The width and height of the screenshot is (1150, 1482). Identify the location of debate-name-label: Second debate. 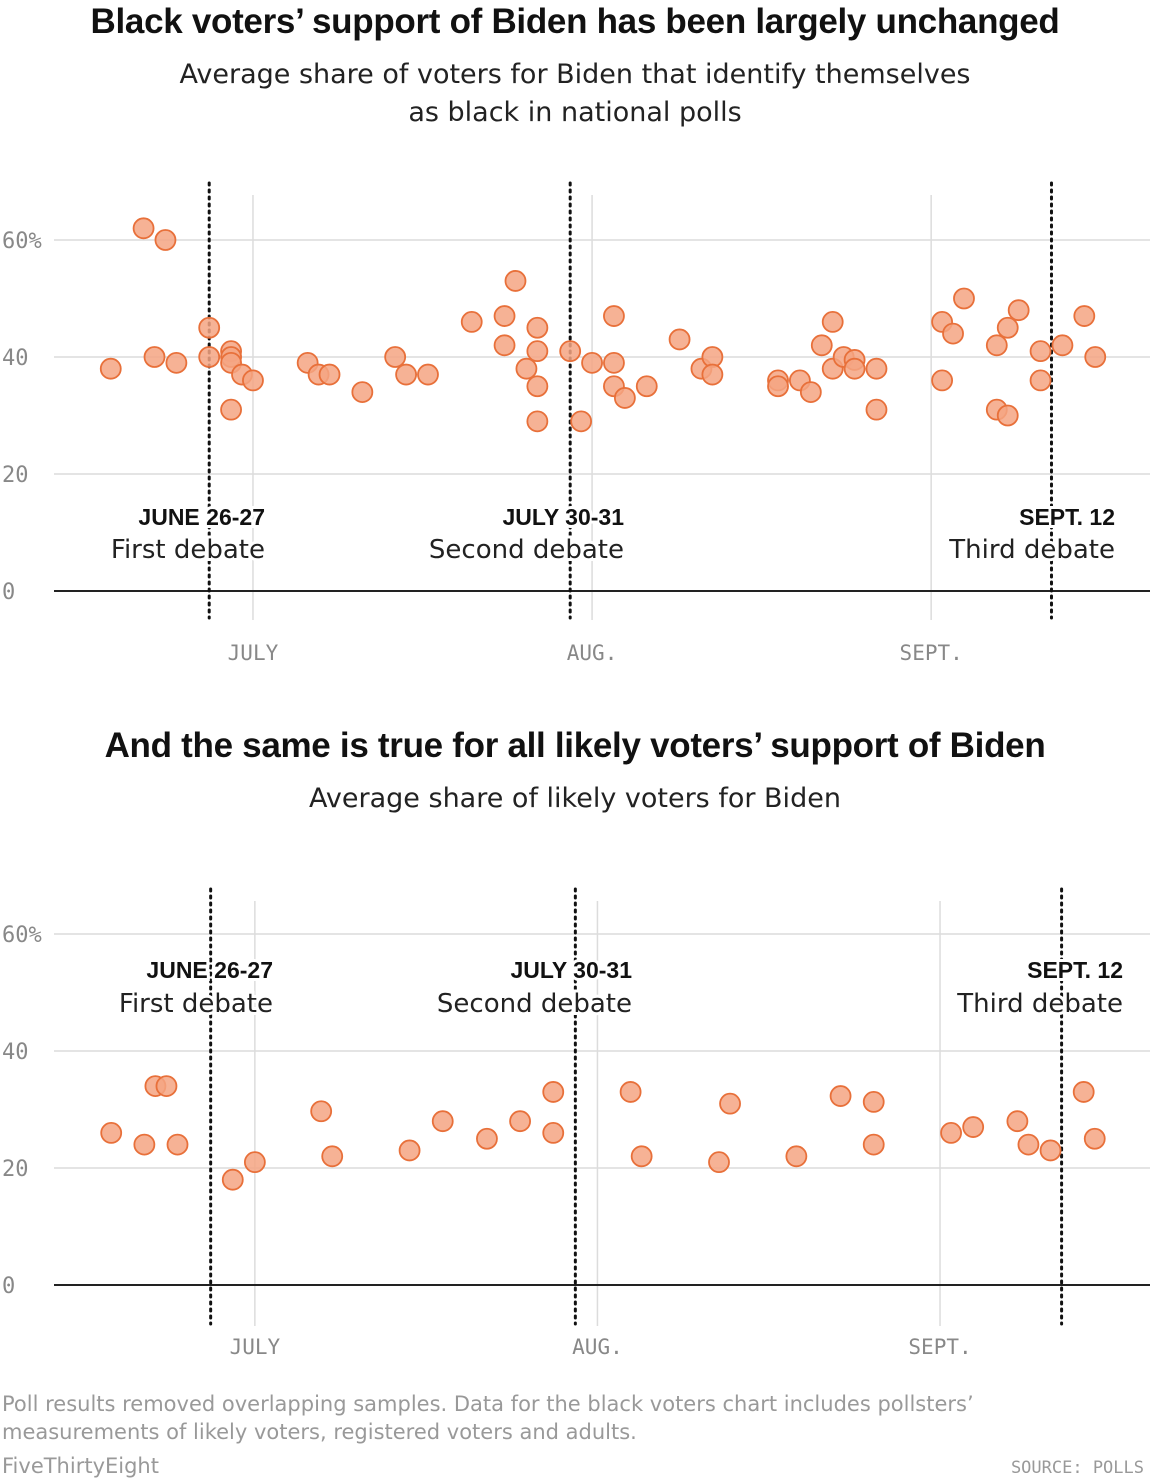
(526, 550).